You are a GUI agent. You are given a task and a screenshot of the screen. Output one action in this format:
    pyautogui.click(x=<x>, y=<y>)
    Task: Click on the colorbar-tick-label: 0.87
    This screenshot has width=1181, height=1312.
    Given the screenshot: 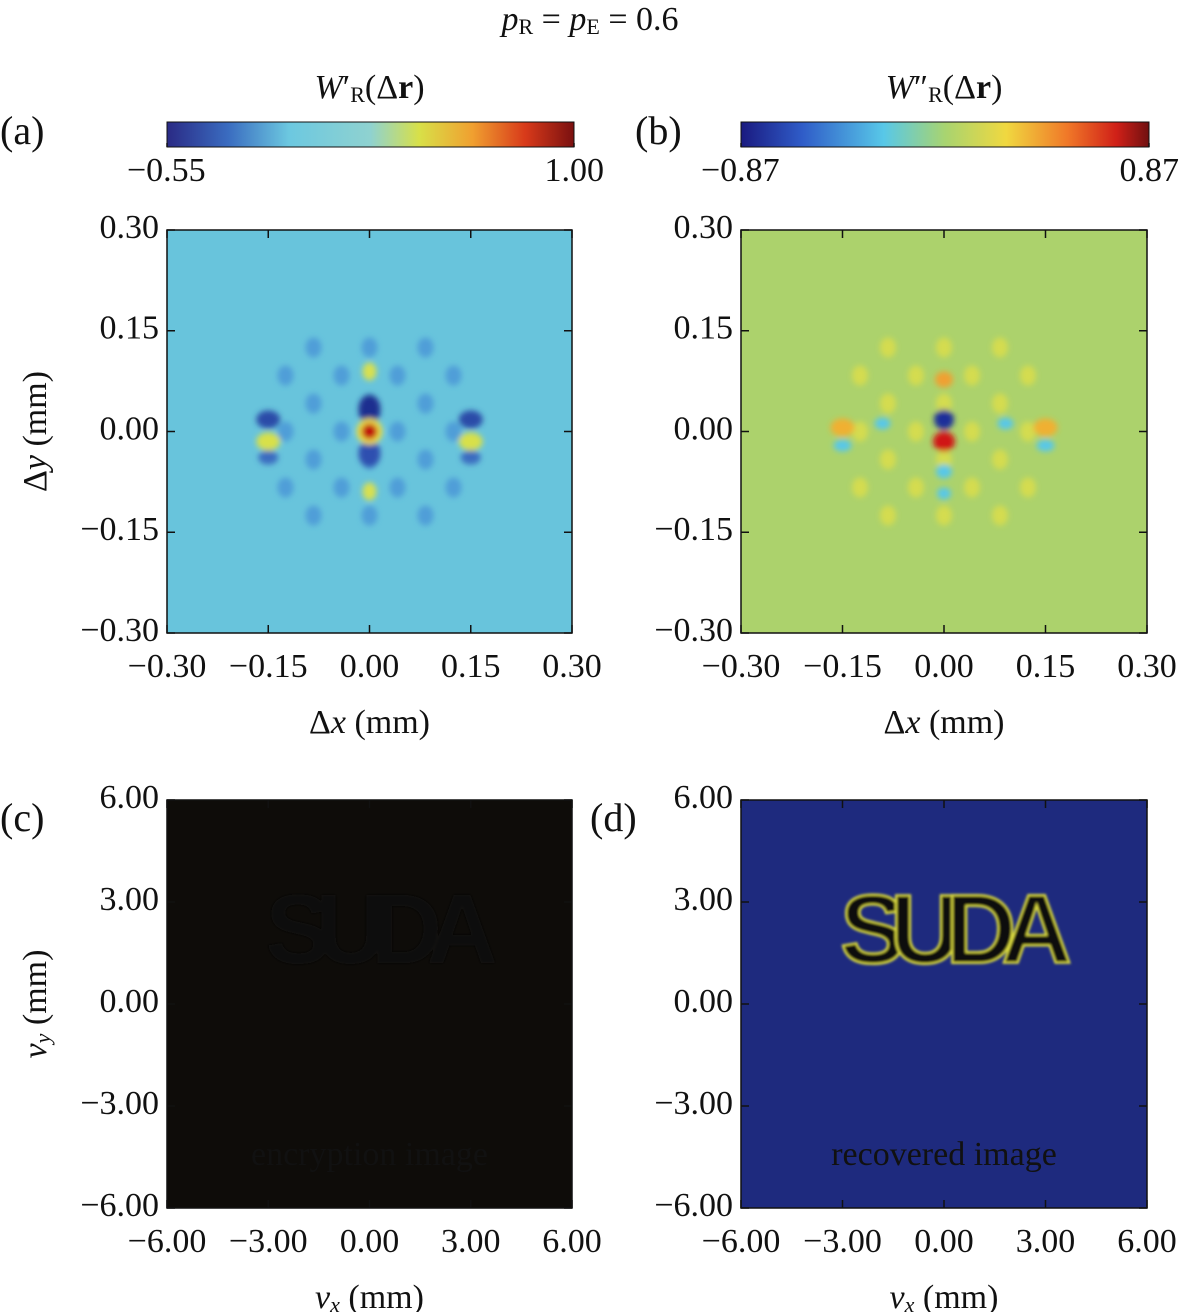 What is the action you would take?
    pyautogui.click(x=1150, y=170)
    